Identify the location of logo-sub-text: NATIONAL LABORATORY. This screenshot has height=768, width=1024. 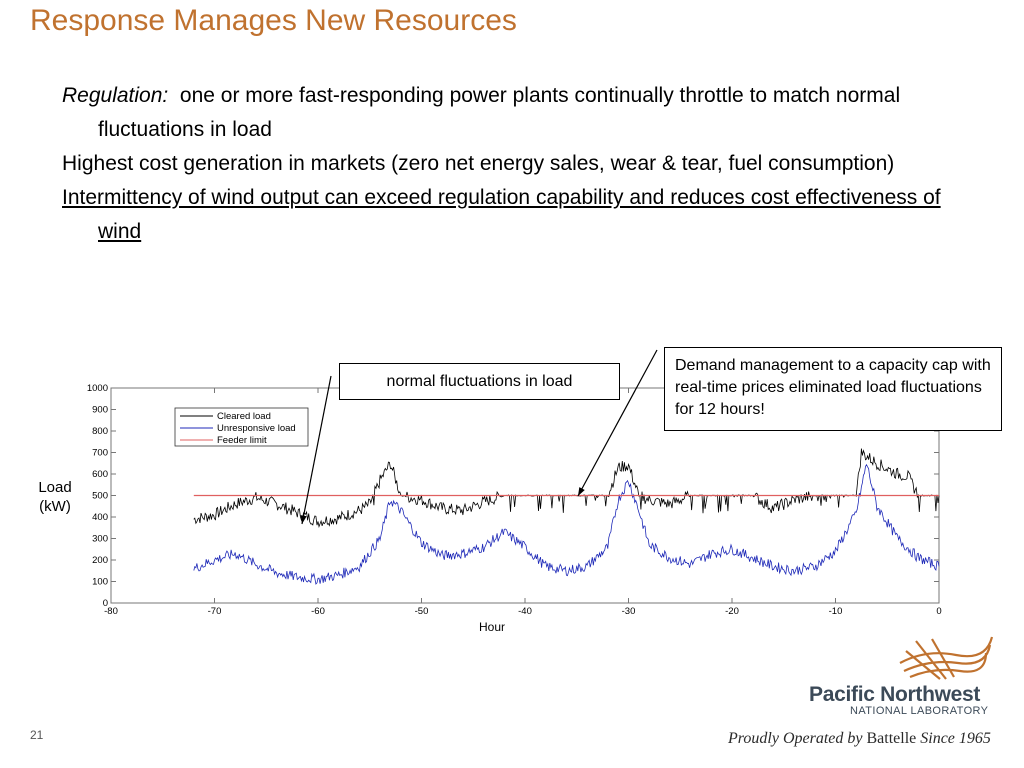
(919, 711).